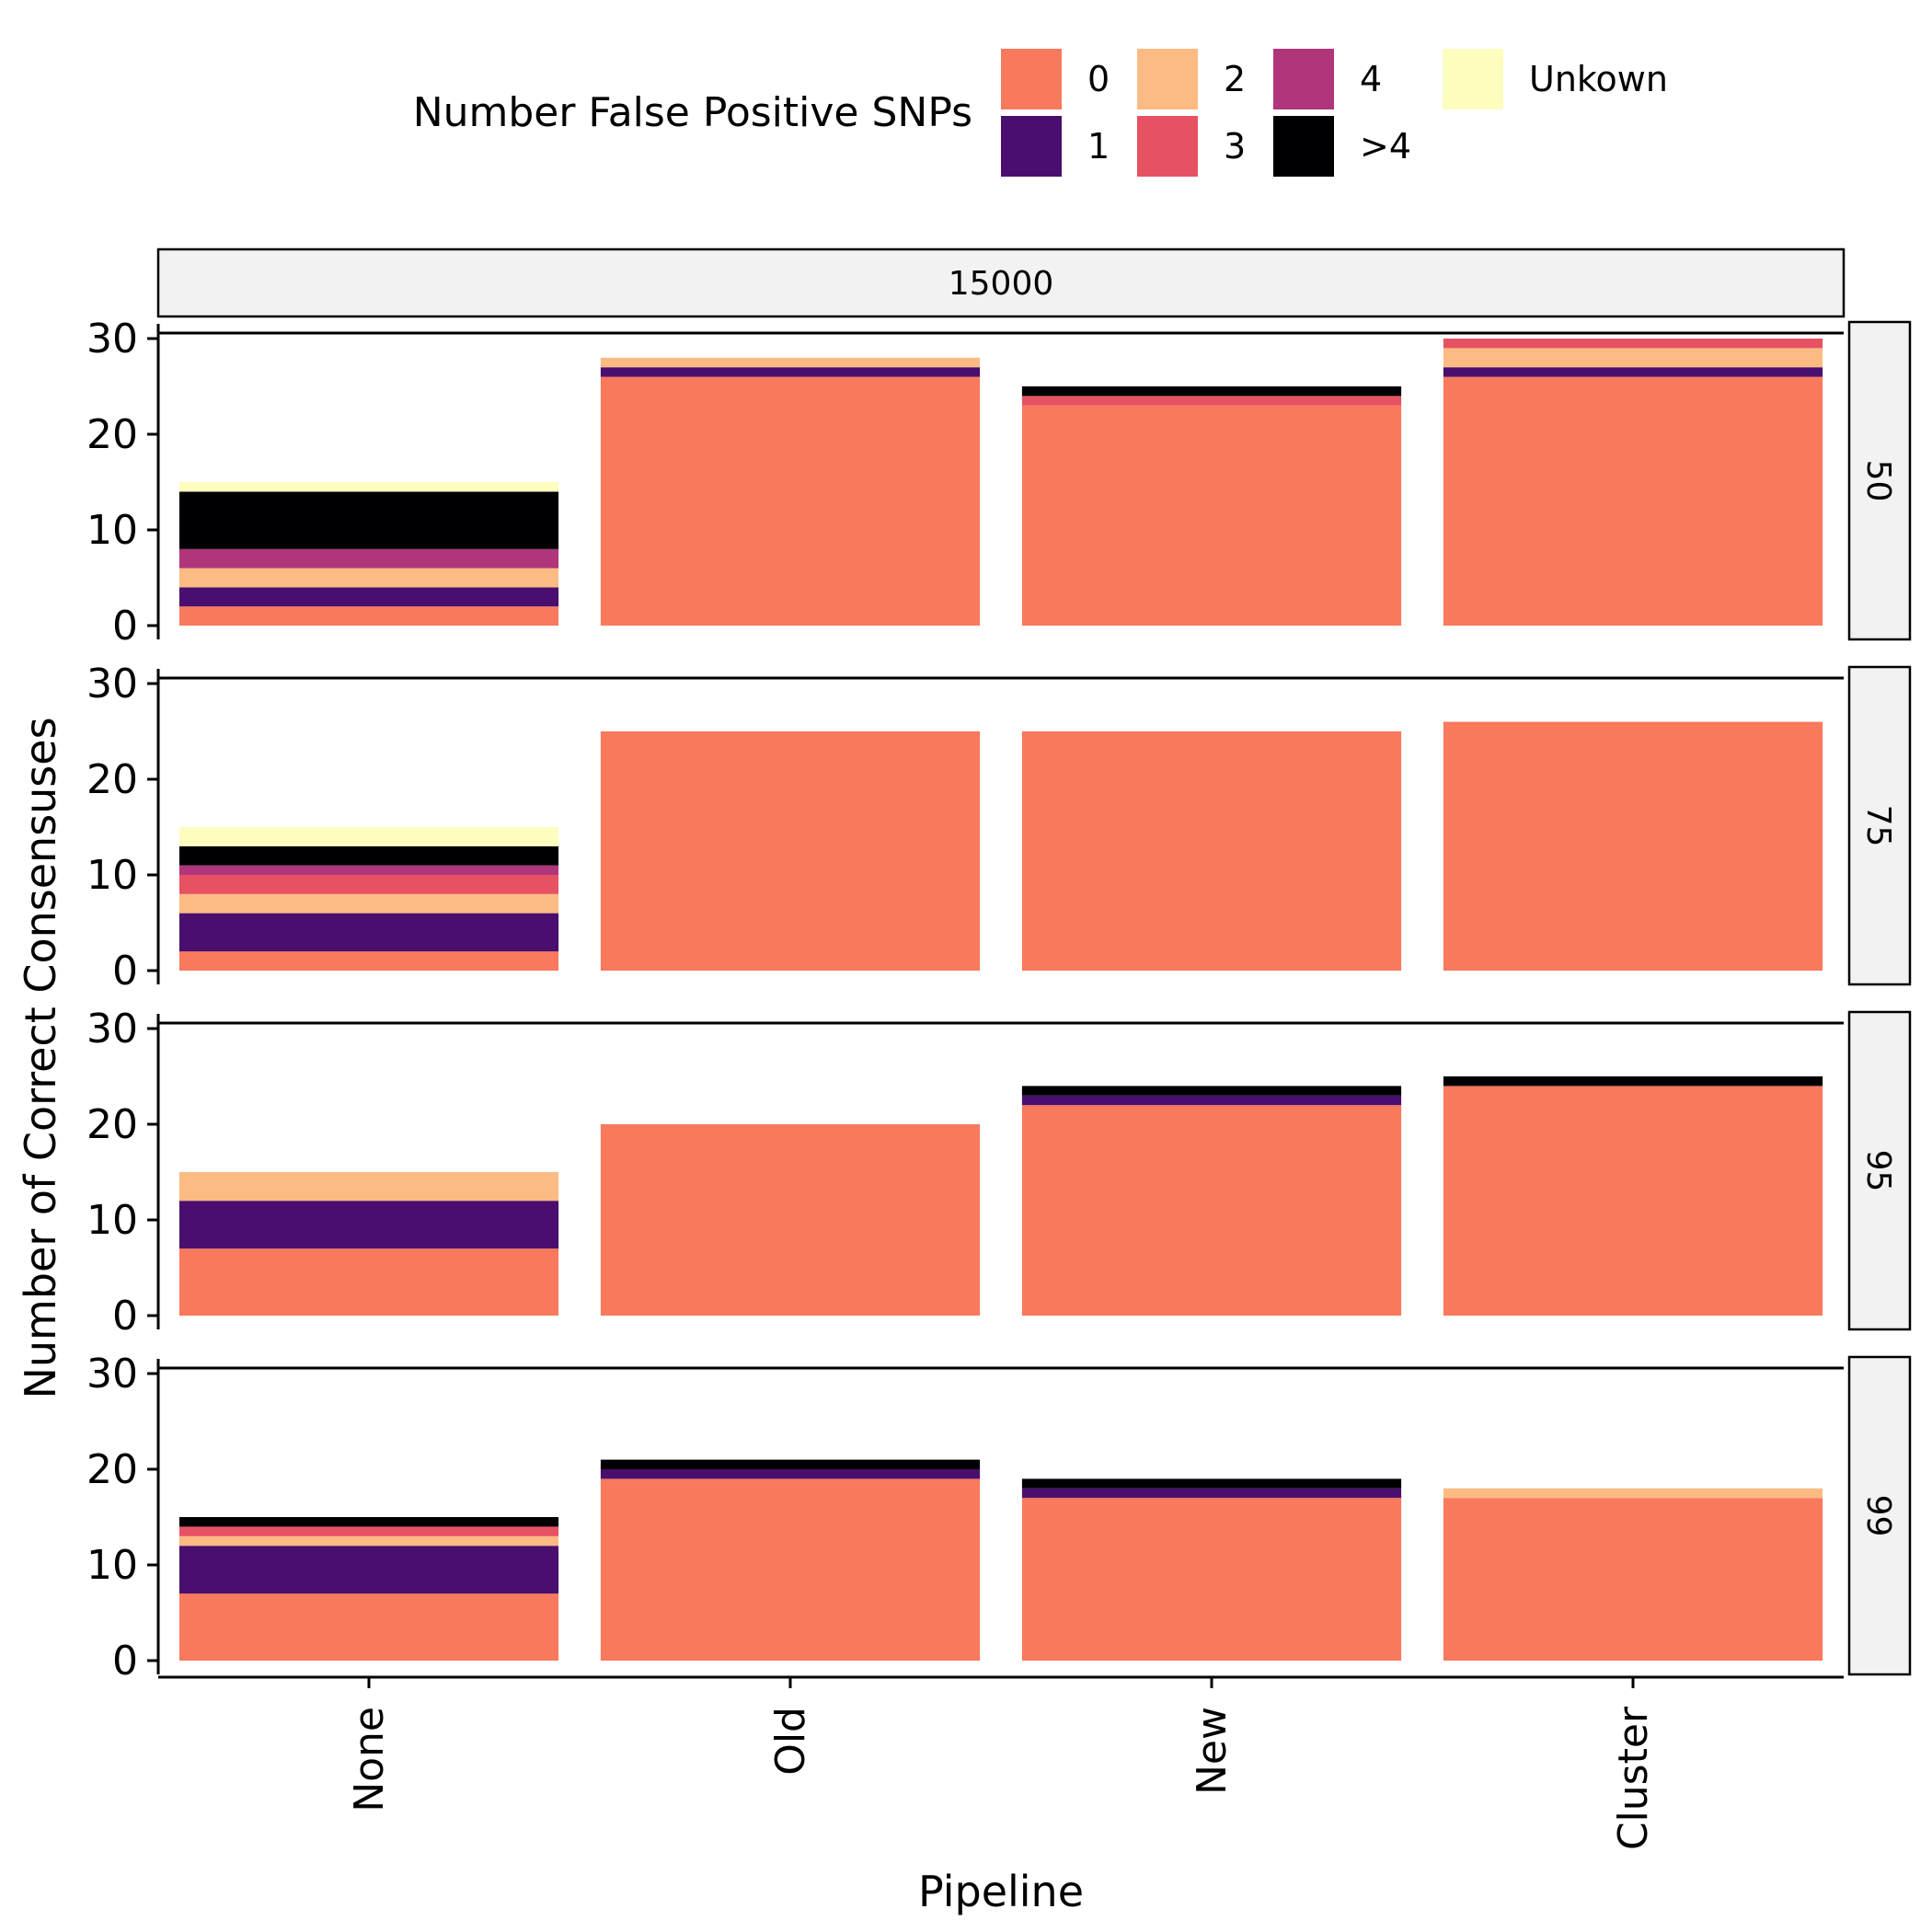 Image resolution: width=1932 pixels, height=1932 pixels. I want to click on column-facet-strip: 15000, so click(1001, 282).